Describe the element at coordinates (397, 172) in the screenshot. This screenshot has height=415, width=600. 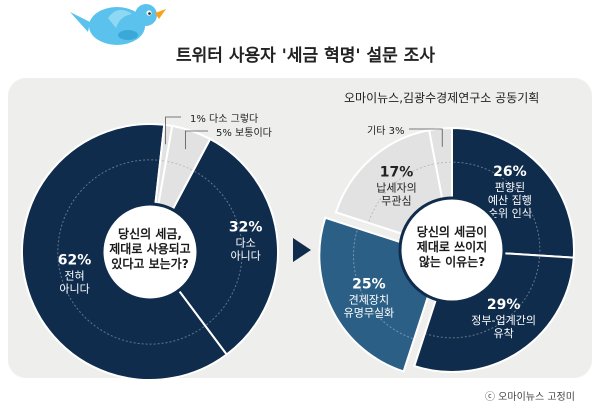
I see `slice-percent-label: 17%` at that location.